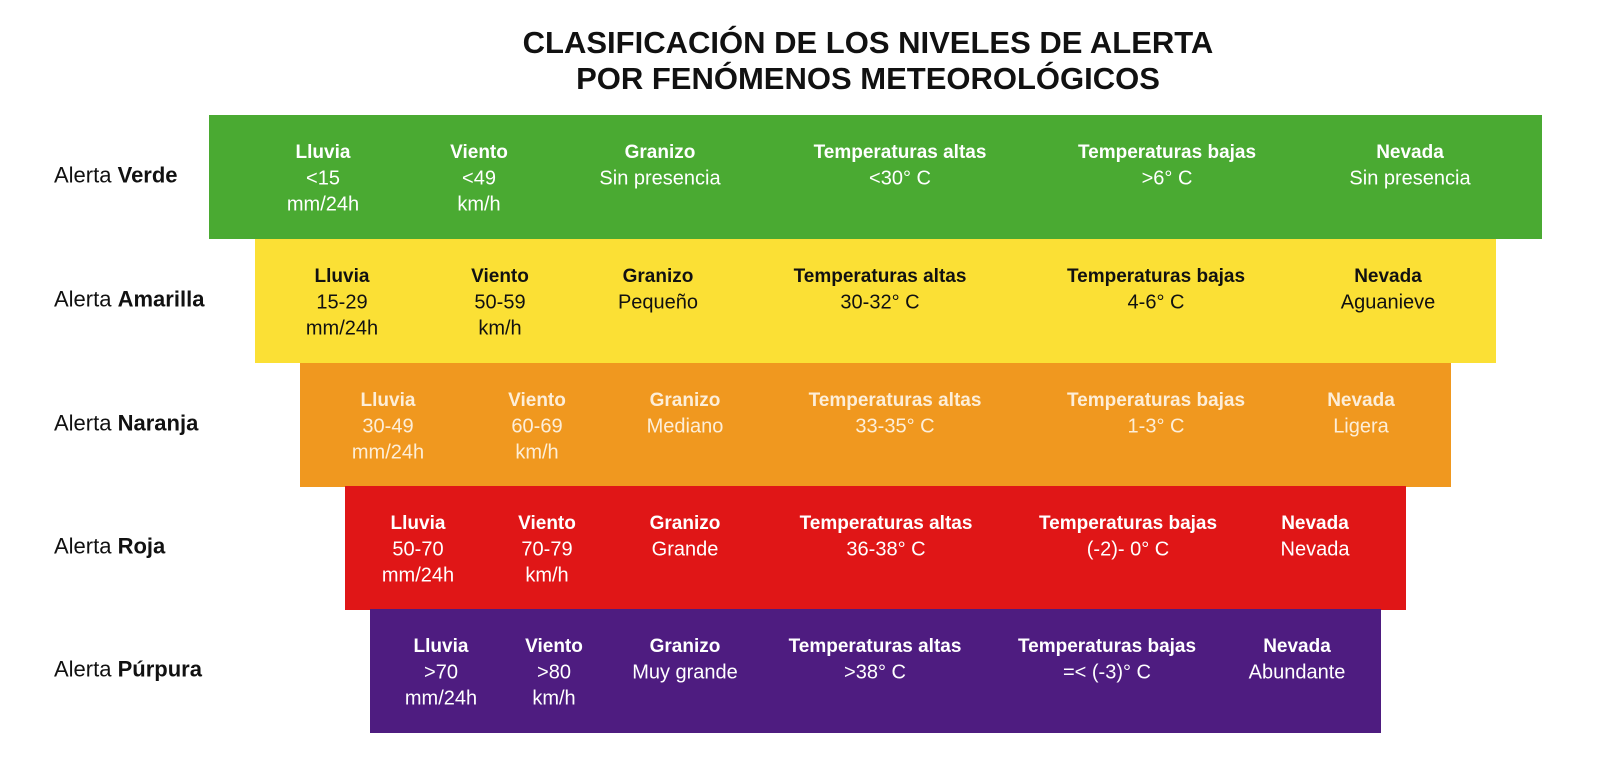  I want to click on cell-value: 30-49, so click(387, 426).